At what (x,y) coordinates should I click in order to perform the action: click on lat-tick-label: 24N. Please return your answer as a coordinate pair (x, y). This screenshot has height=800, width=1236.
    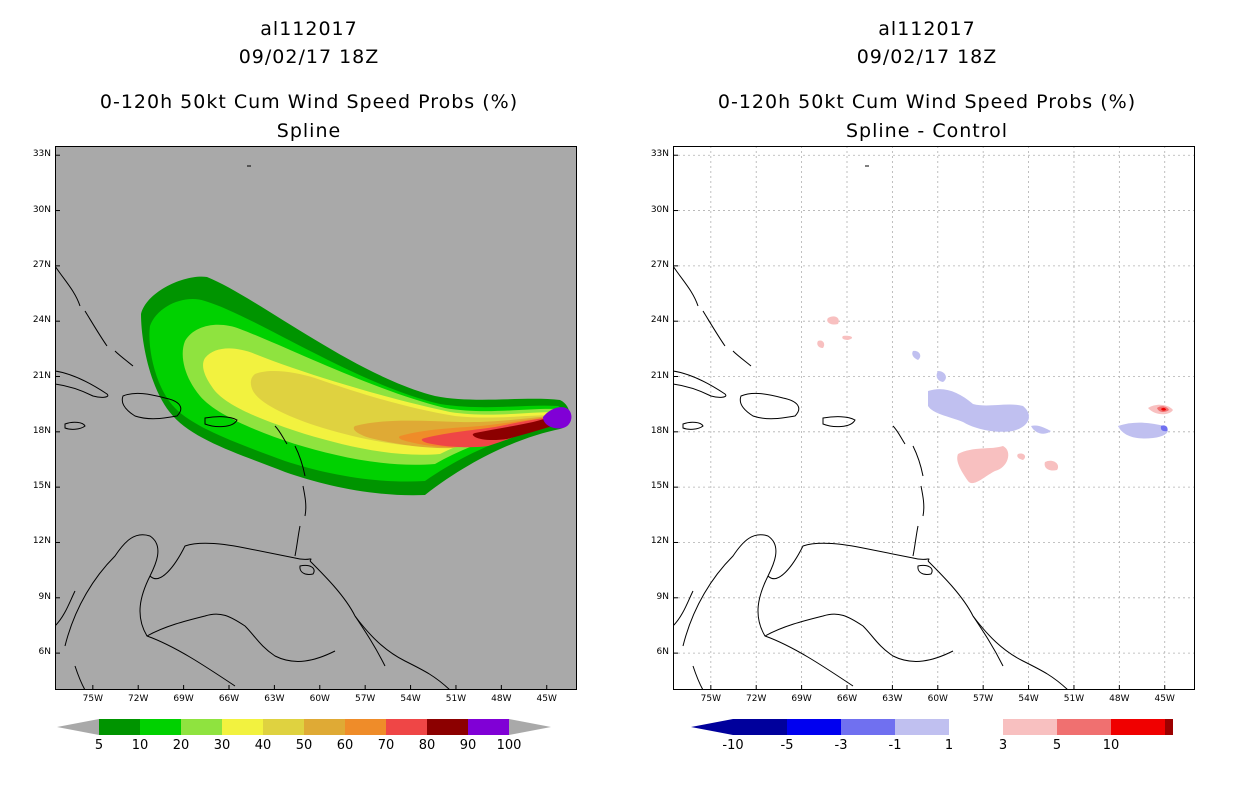
    Looking at the image, I should click on (659, 320).